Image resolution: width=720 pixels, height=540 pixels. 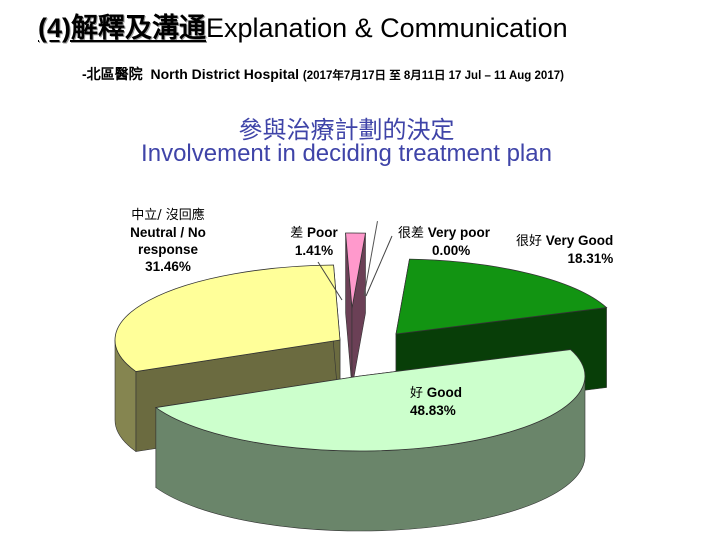 What do you see at coordinates (355, 310) in the screenshot?
I see `pie-slice-poor` at bounding box center [355, 310].